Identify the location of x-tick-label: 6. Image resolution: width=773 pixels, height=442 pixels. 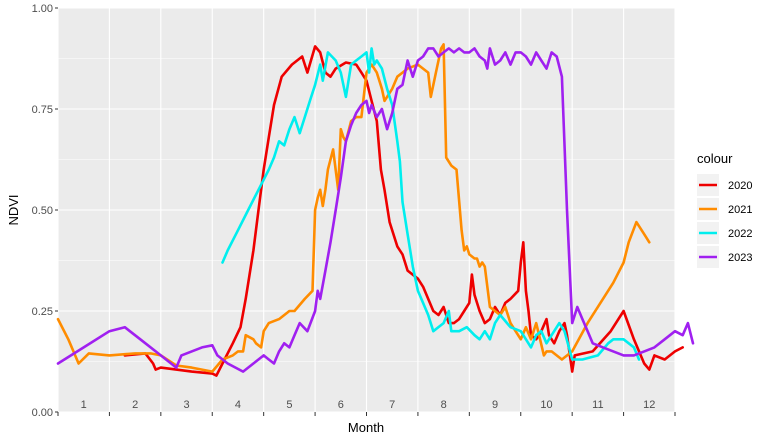
(341, 405).